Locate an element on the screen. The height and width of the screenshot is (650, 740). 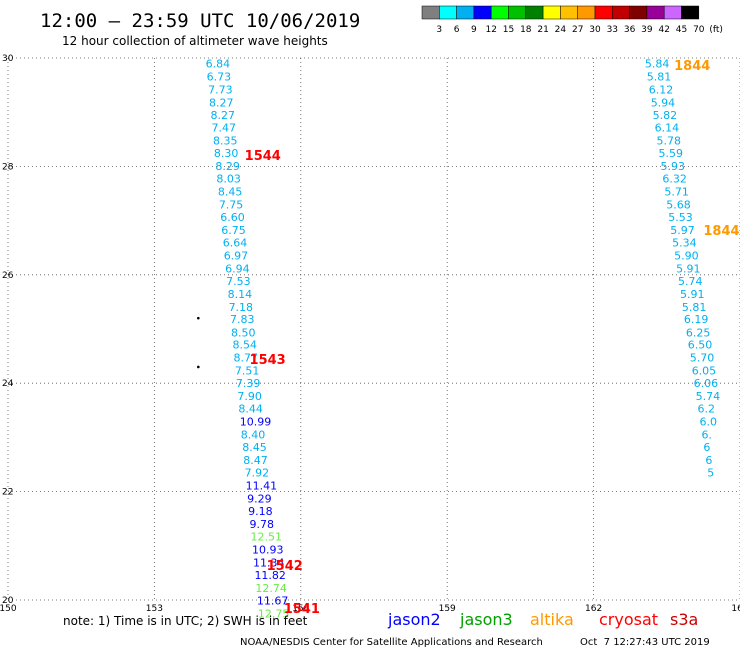
legend-label: 18 is located at coordinates (526, 30).